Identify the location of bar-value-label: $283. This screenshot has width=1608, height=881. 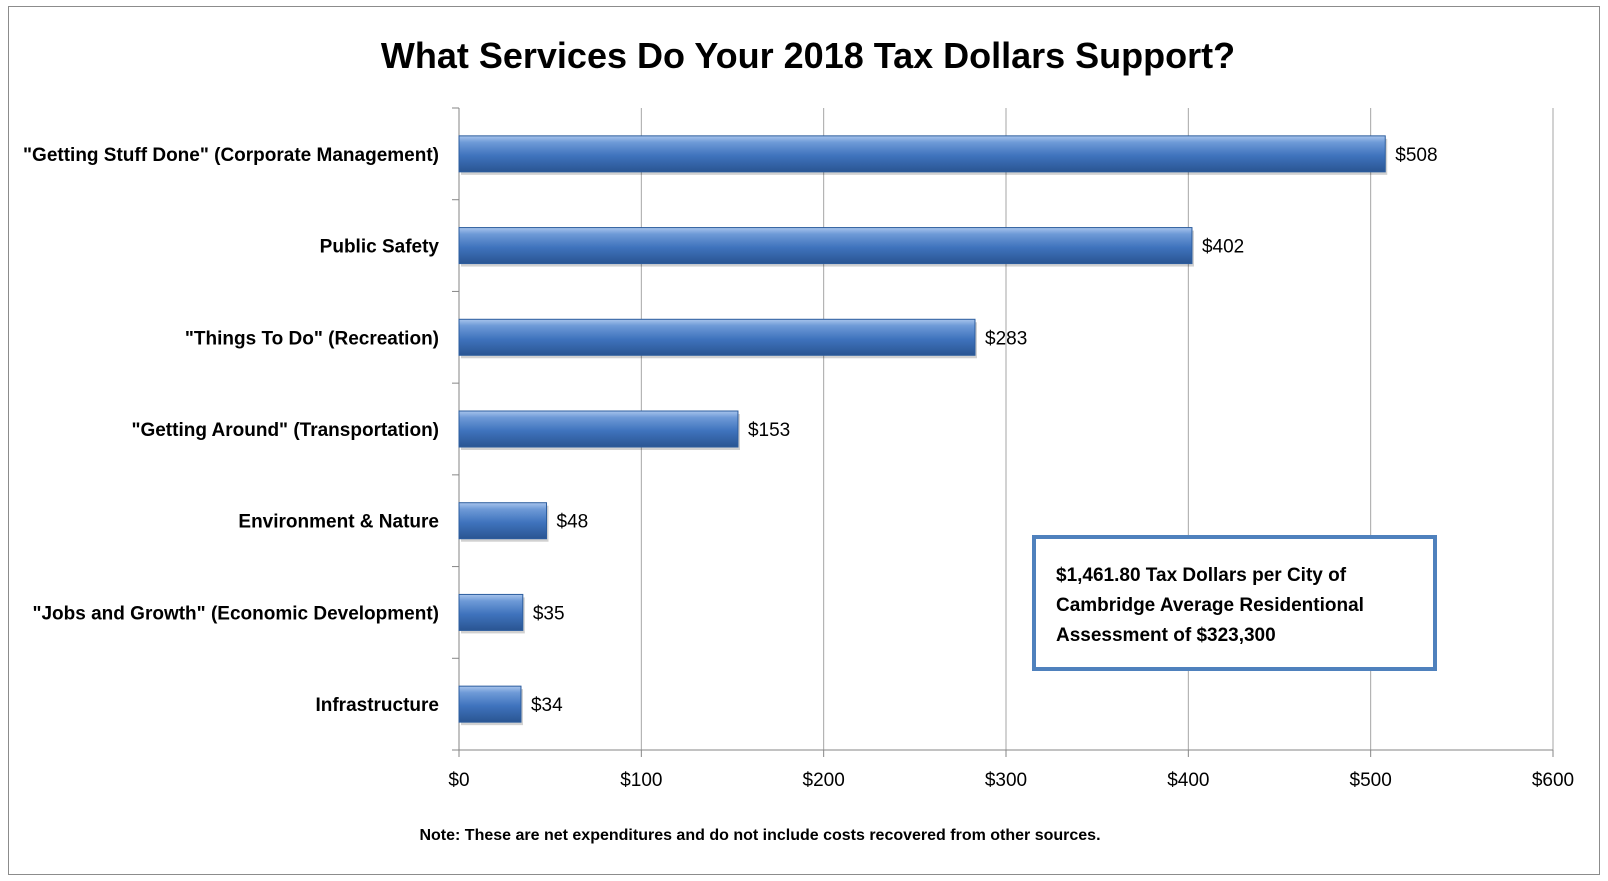
(1006, 338).